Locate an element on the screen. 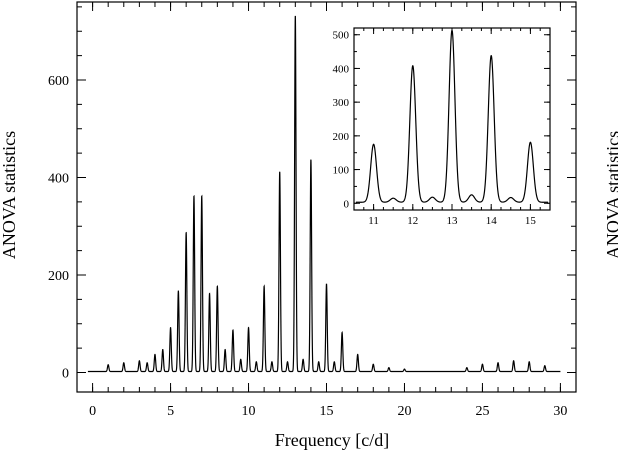 The image size is (618, 457). main-x-tick-label: 30 is located at coordinates (560, 411).